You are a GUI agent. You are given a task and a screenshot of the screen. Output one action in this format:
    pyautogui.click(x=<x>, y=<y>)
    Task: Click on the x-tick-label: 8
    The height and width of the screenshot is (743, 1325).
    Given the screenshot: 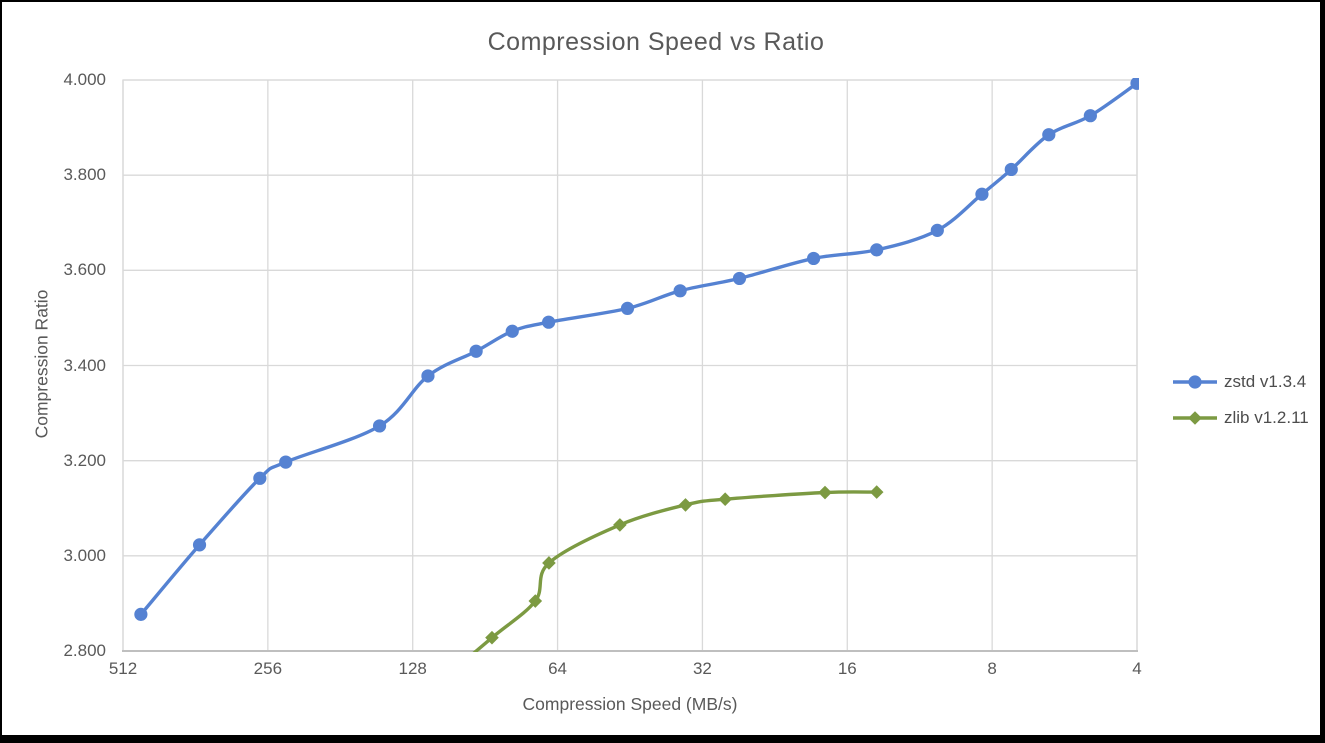 What is the action you would take?
    pyautogui.click(x=992, y=668)
    